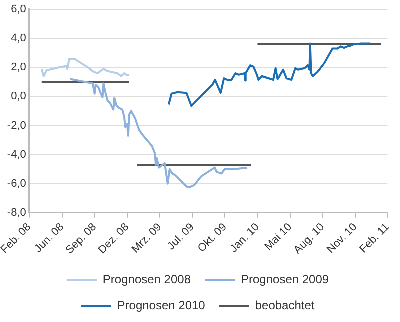 The width and height of the screenshot is (400, 322). I want to click on y-tick-label: -8,0, so click(16, 212).